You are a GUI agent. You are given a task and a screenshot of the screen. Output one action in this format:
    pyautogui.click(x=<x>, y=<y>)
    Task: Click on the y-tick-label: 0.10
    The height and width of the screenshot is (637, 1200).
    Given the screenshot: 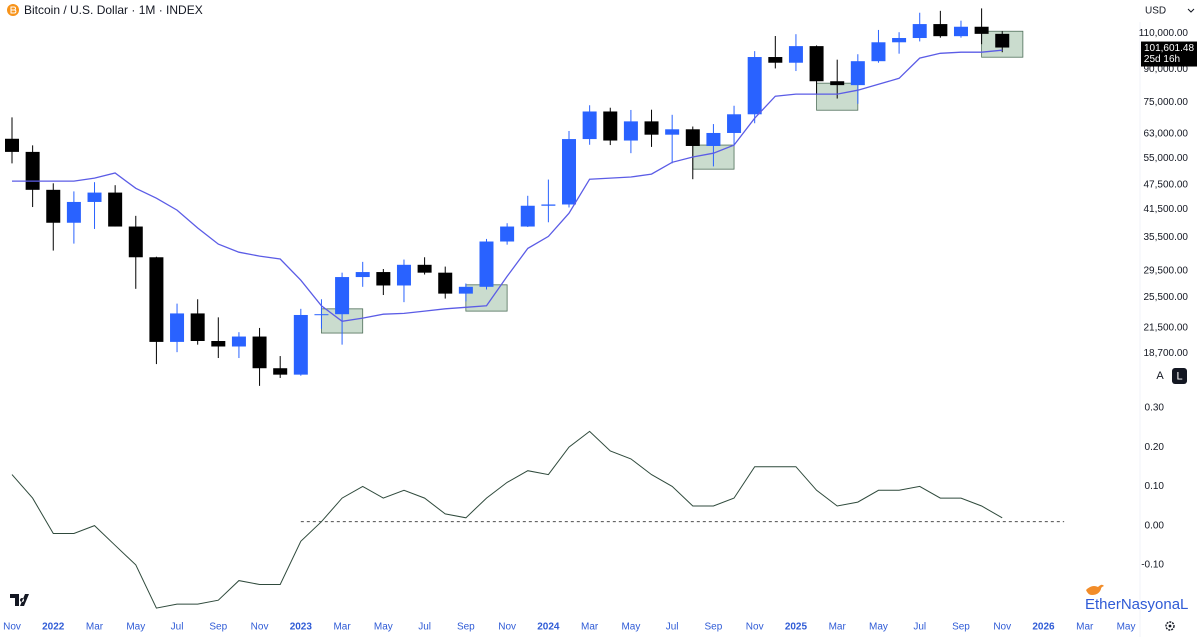 What is the action you would take?
    pyautogui.click(x=1155, y=486)
    